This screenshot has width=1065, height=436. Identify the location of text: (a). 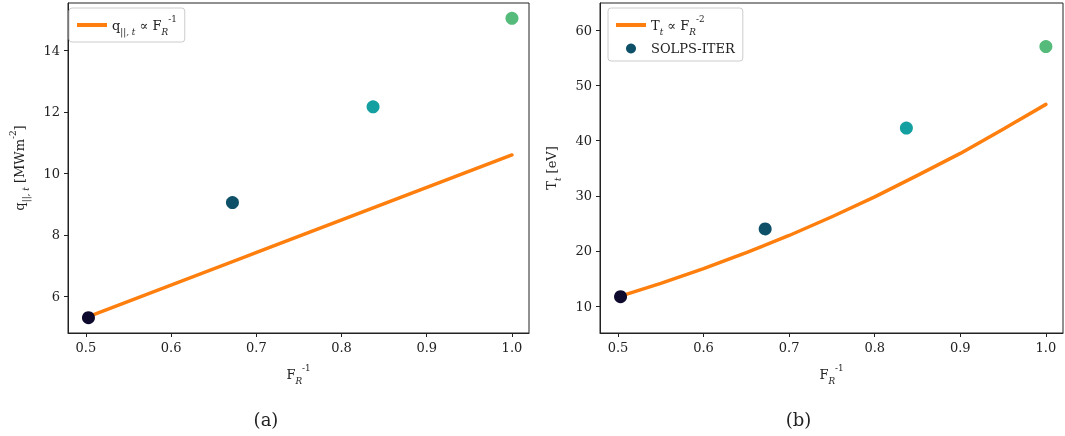
(266, 419).